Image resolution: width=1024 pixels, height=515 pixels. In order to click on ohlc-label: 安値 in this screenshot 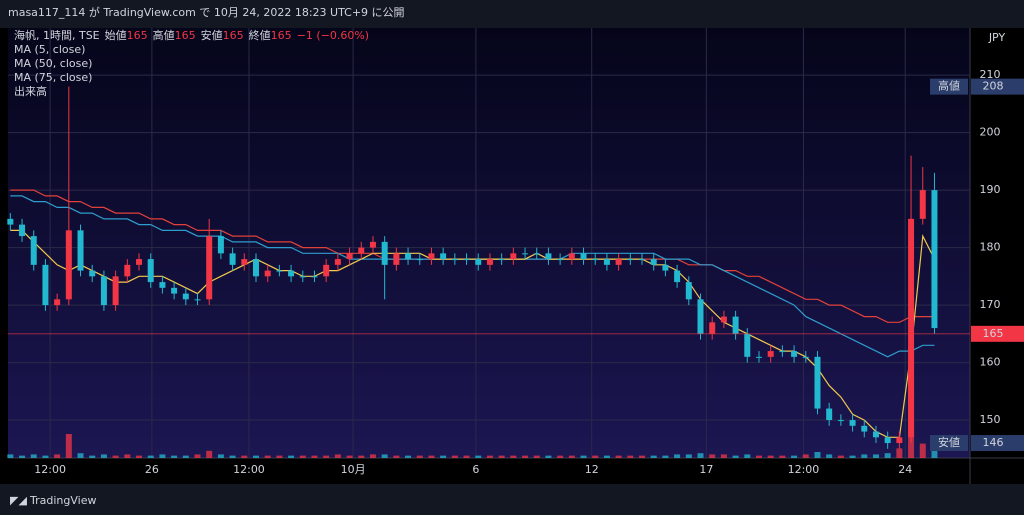, I will do `click(212, 35)`.